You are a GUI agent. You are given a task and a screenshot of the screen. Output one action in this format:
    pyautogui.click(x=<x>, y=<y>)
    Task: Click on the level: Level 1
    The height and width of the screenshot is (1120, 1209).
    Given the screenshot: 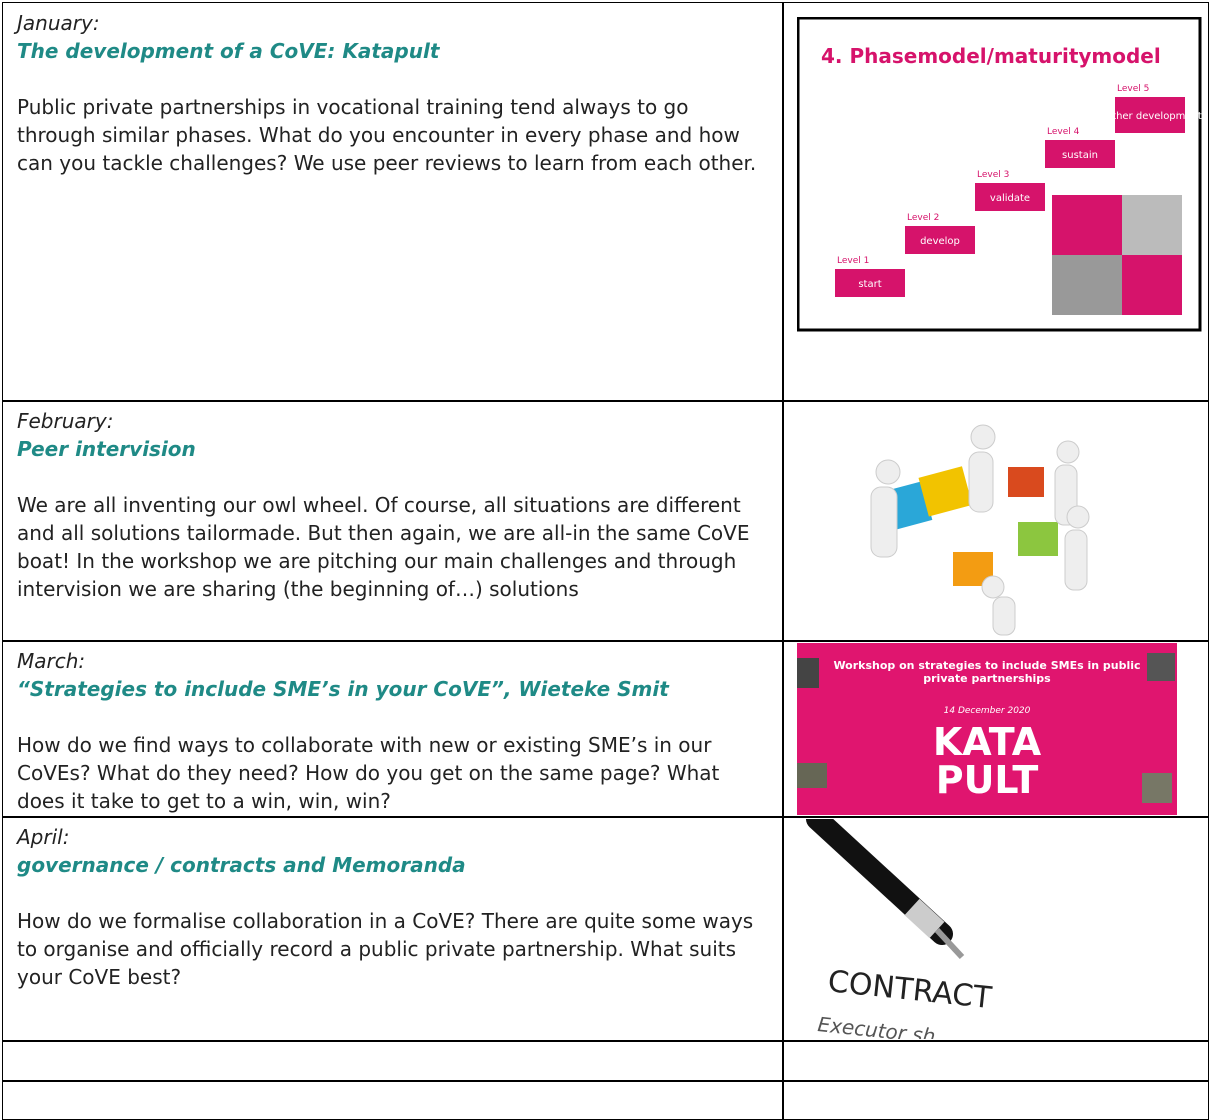 What is the action you would take?
    pyautogui.click(x=853, y=261)
    